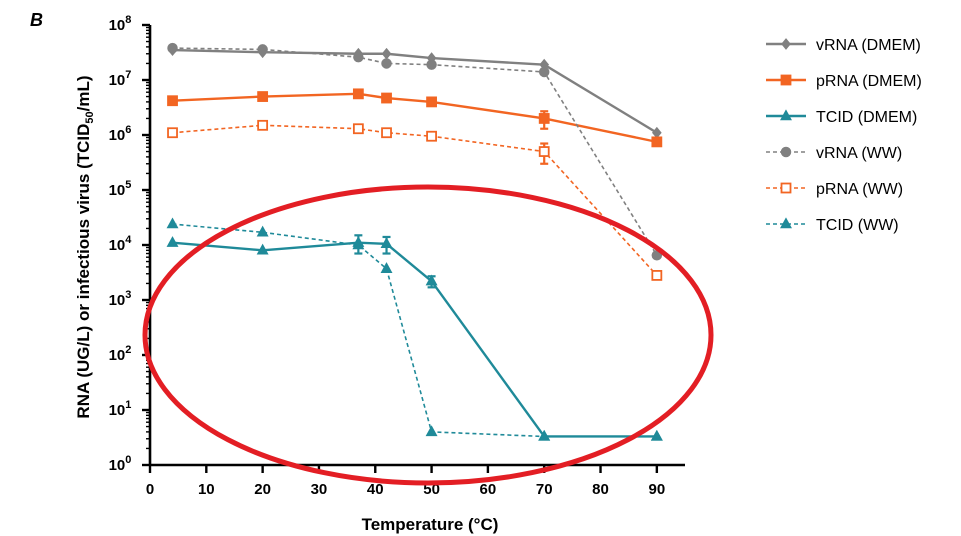 The image size is (961, 536). What do you see at coordinates (120, 79) in the screenshot?
I see `y-tick-label: 10⁷` at bounding box center [120, 79].